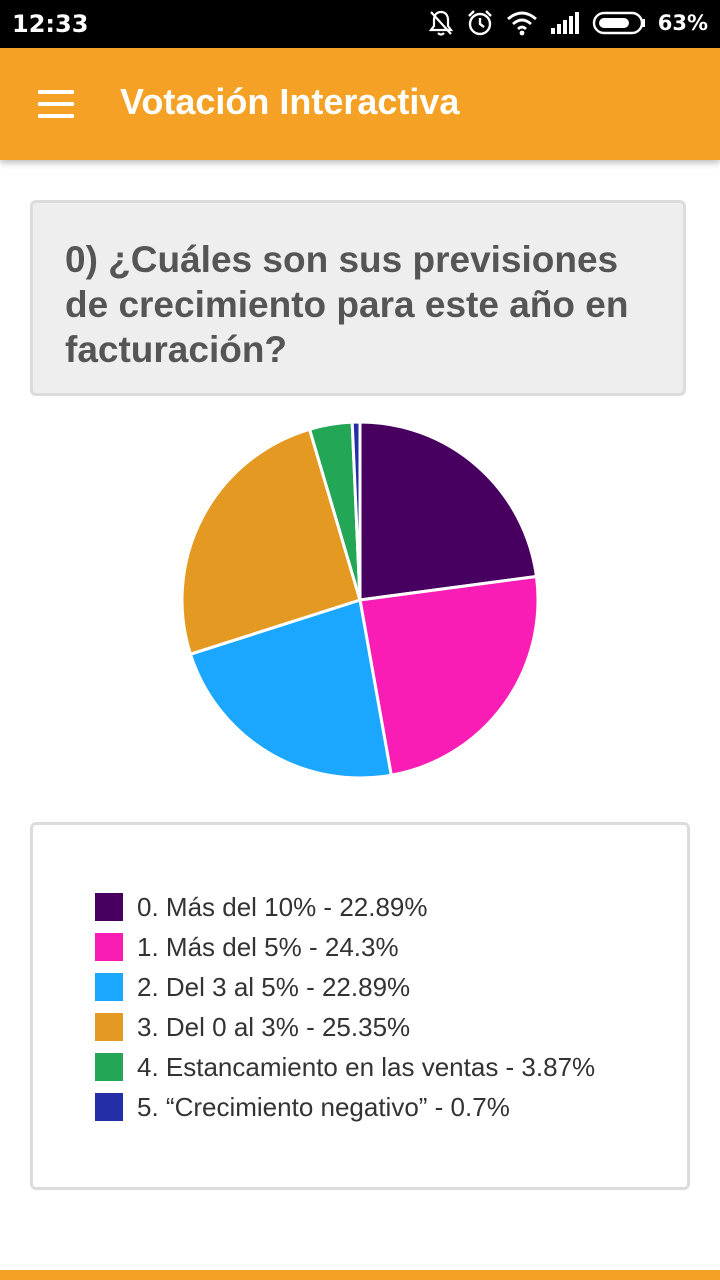  I want to click on legend-label: 4. Estancamiento en las ventas - 3.87%, so click(366, 1066).